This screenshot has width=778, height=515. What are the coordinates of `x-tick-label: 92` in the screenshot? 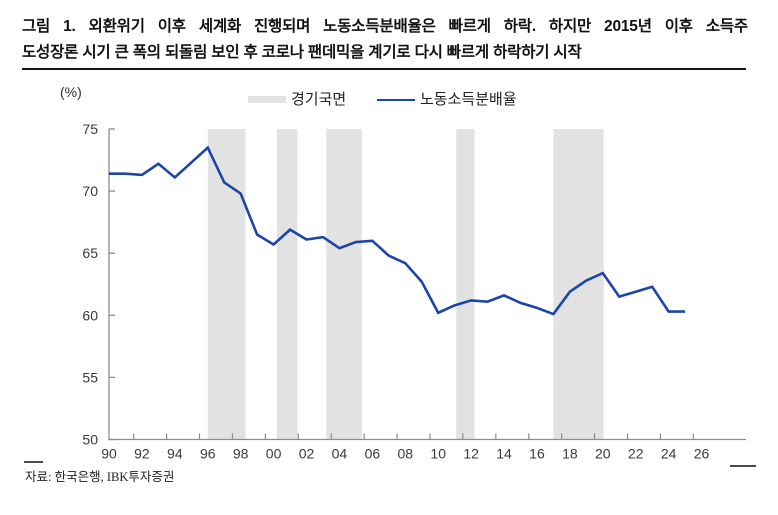 It's located at (142, 454).